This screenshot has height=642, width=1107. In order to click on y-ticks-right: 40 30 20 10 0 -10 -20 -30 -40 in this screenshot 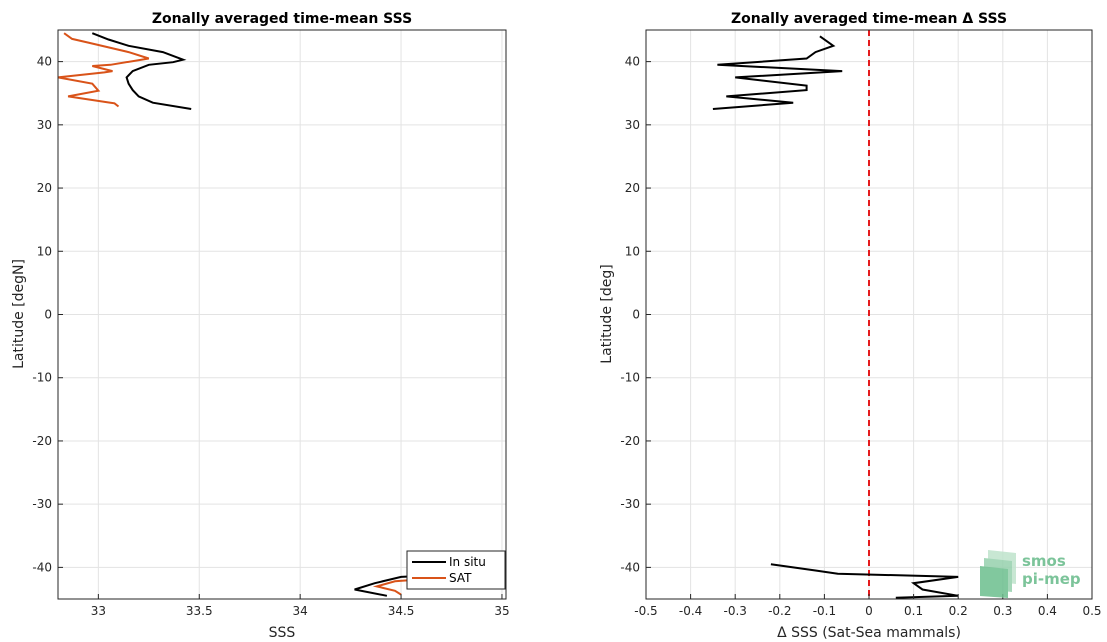, I will do `click(635, 314)`.